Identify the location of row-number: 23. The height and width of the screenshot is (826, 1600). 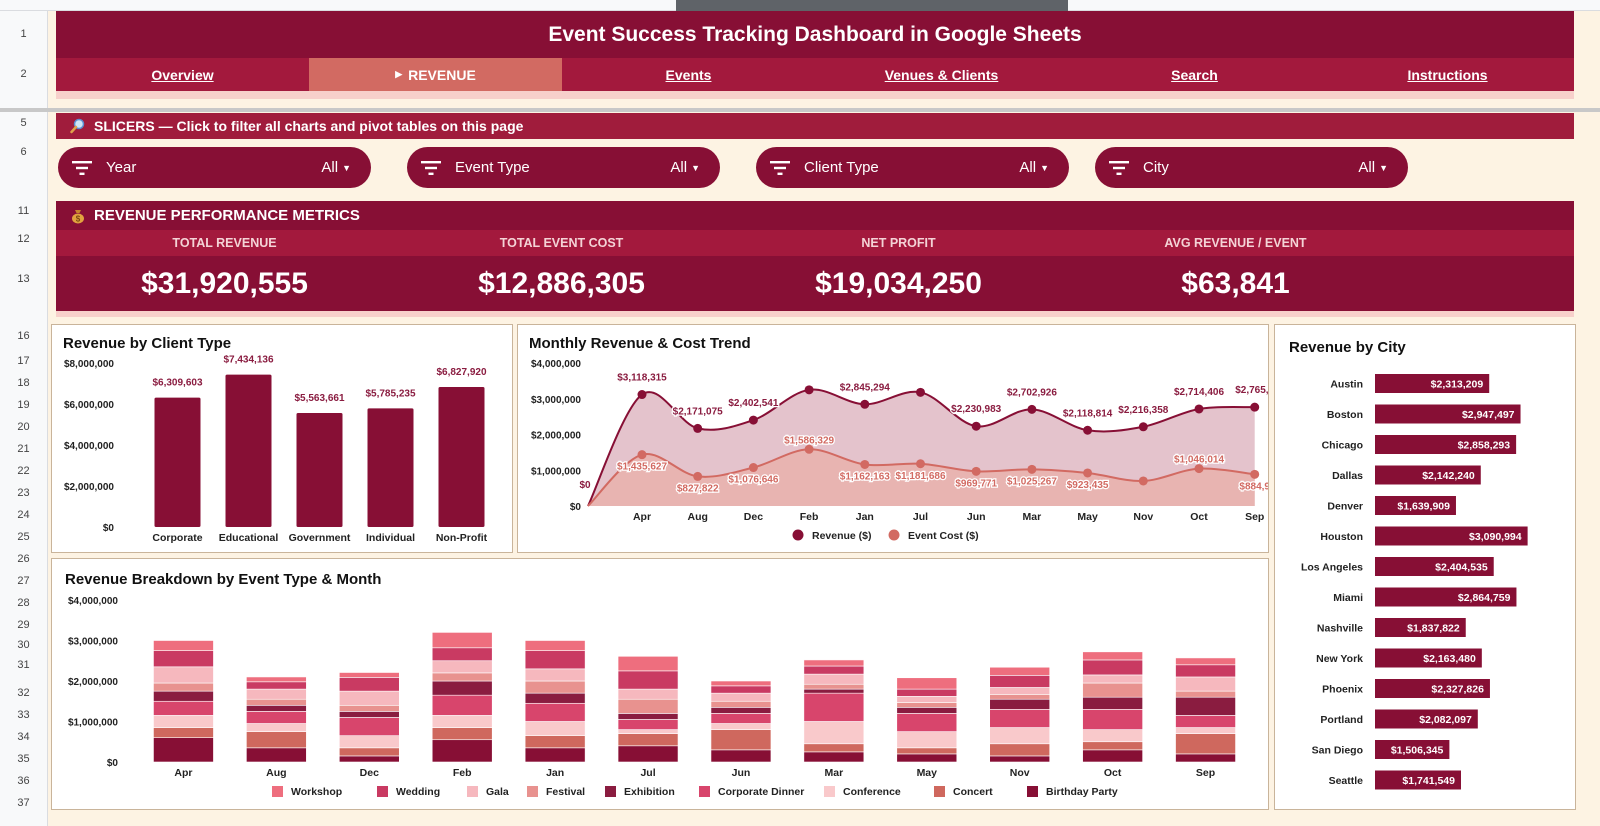
(23, 493).